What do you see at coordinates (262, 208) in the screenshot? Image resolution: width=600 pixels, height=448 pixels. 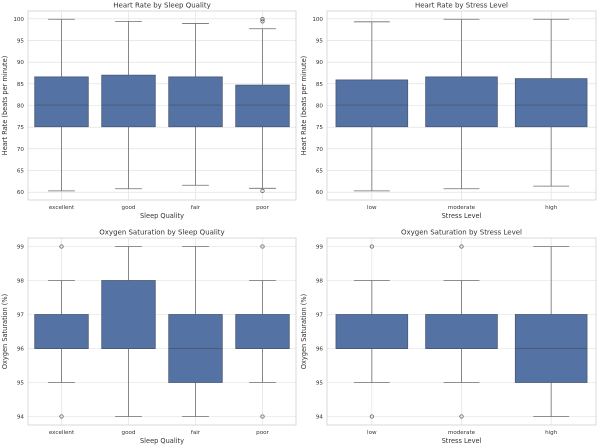 I see `x-tick-label: poor` at bounding box center [262, 208].